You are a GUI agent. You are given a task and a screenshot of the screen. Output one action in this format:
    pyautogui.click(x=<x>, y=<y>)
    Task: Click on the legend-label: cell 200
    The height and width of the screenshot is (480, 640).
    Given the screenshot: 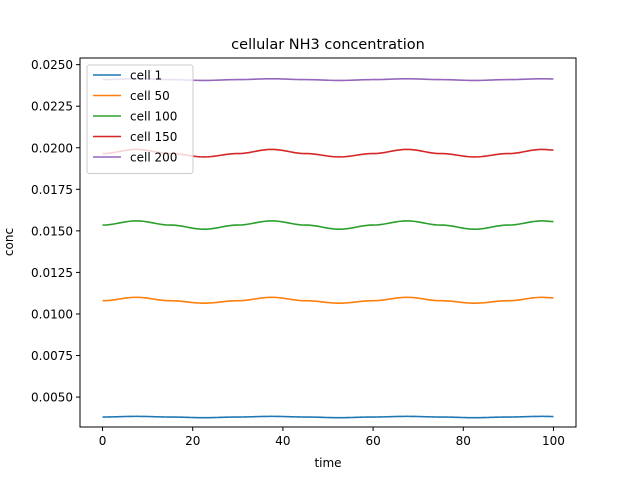 What is the action you would take?
    pyautogui.click(x=153, y=158)
    